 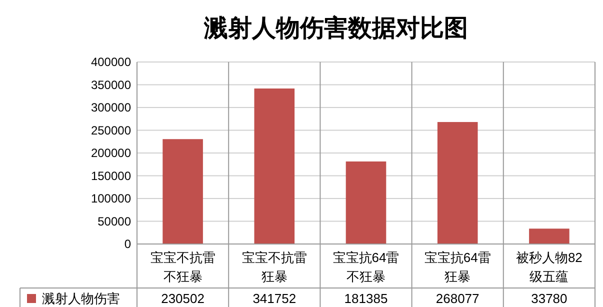 I want to click on y-tick-label: 200000, so click(x=111, y=153).